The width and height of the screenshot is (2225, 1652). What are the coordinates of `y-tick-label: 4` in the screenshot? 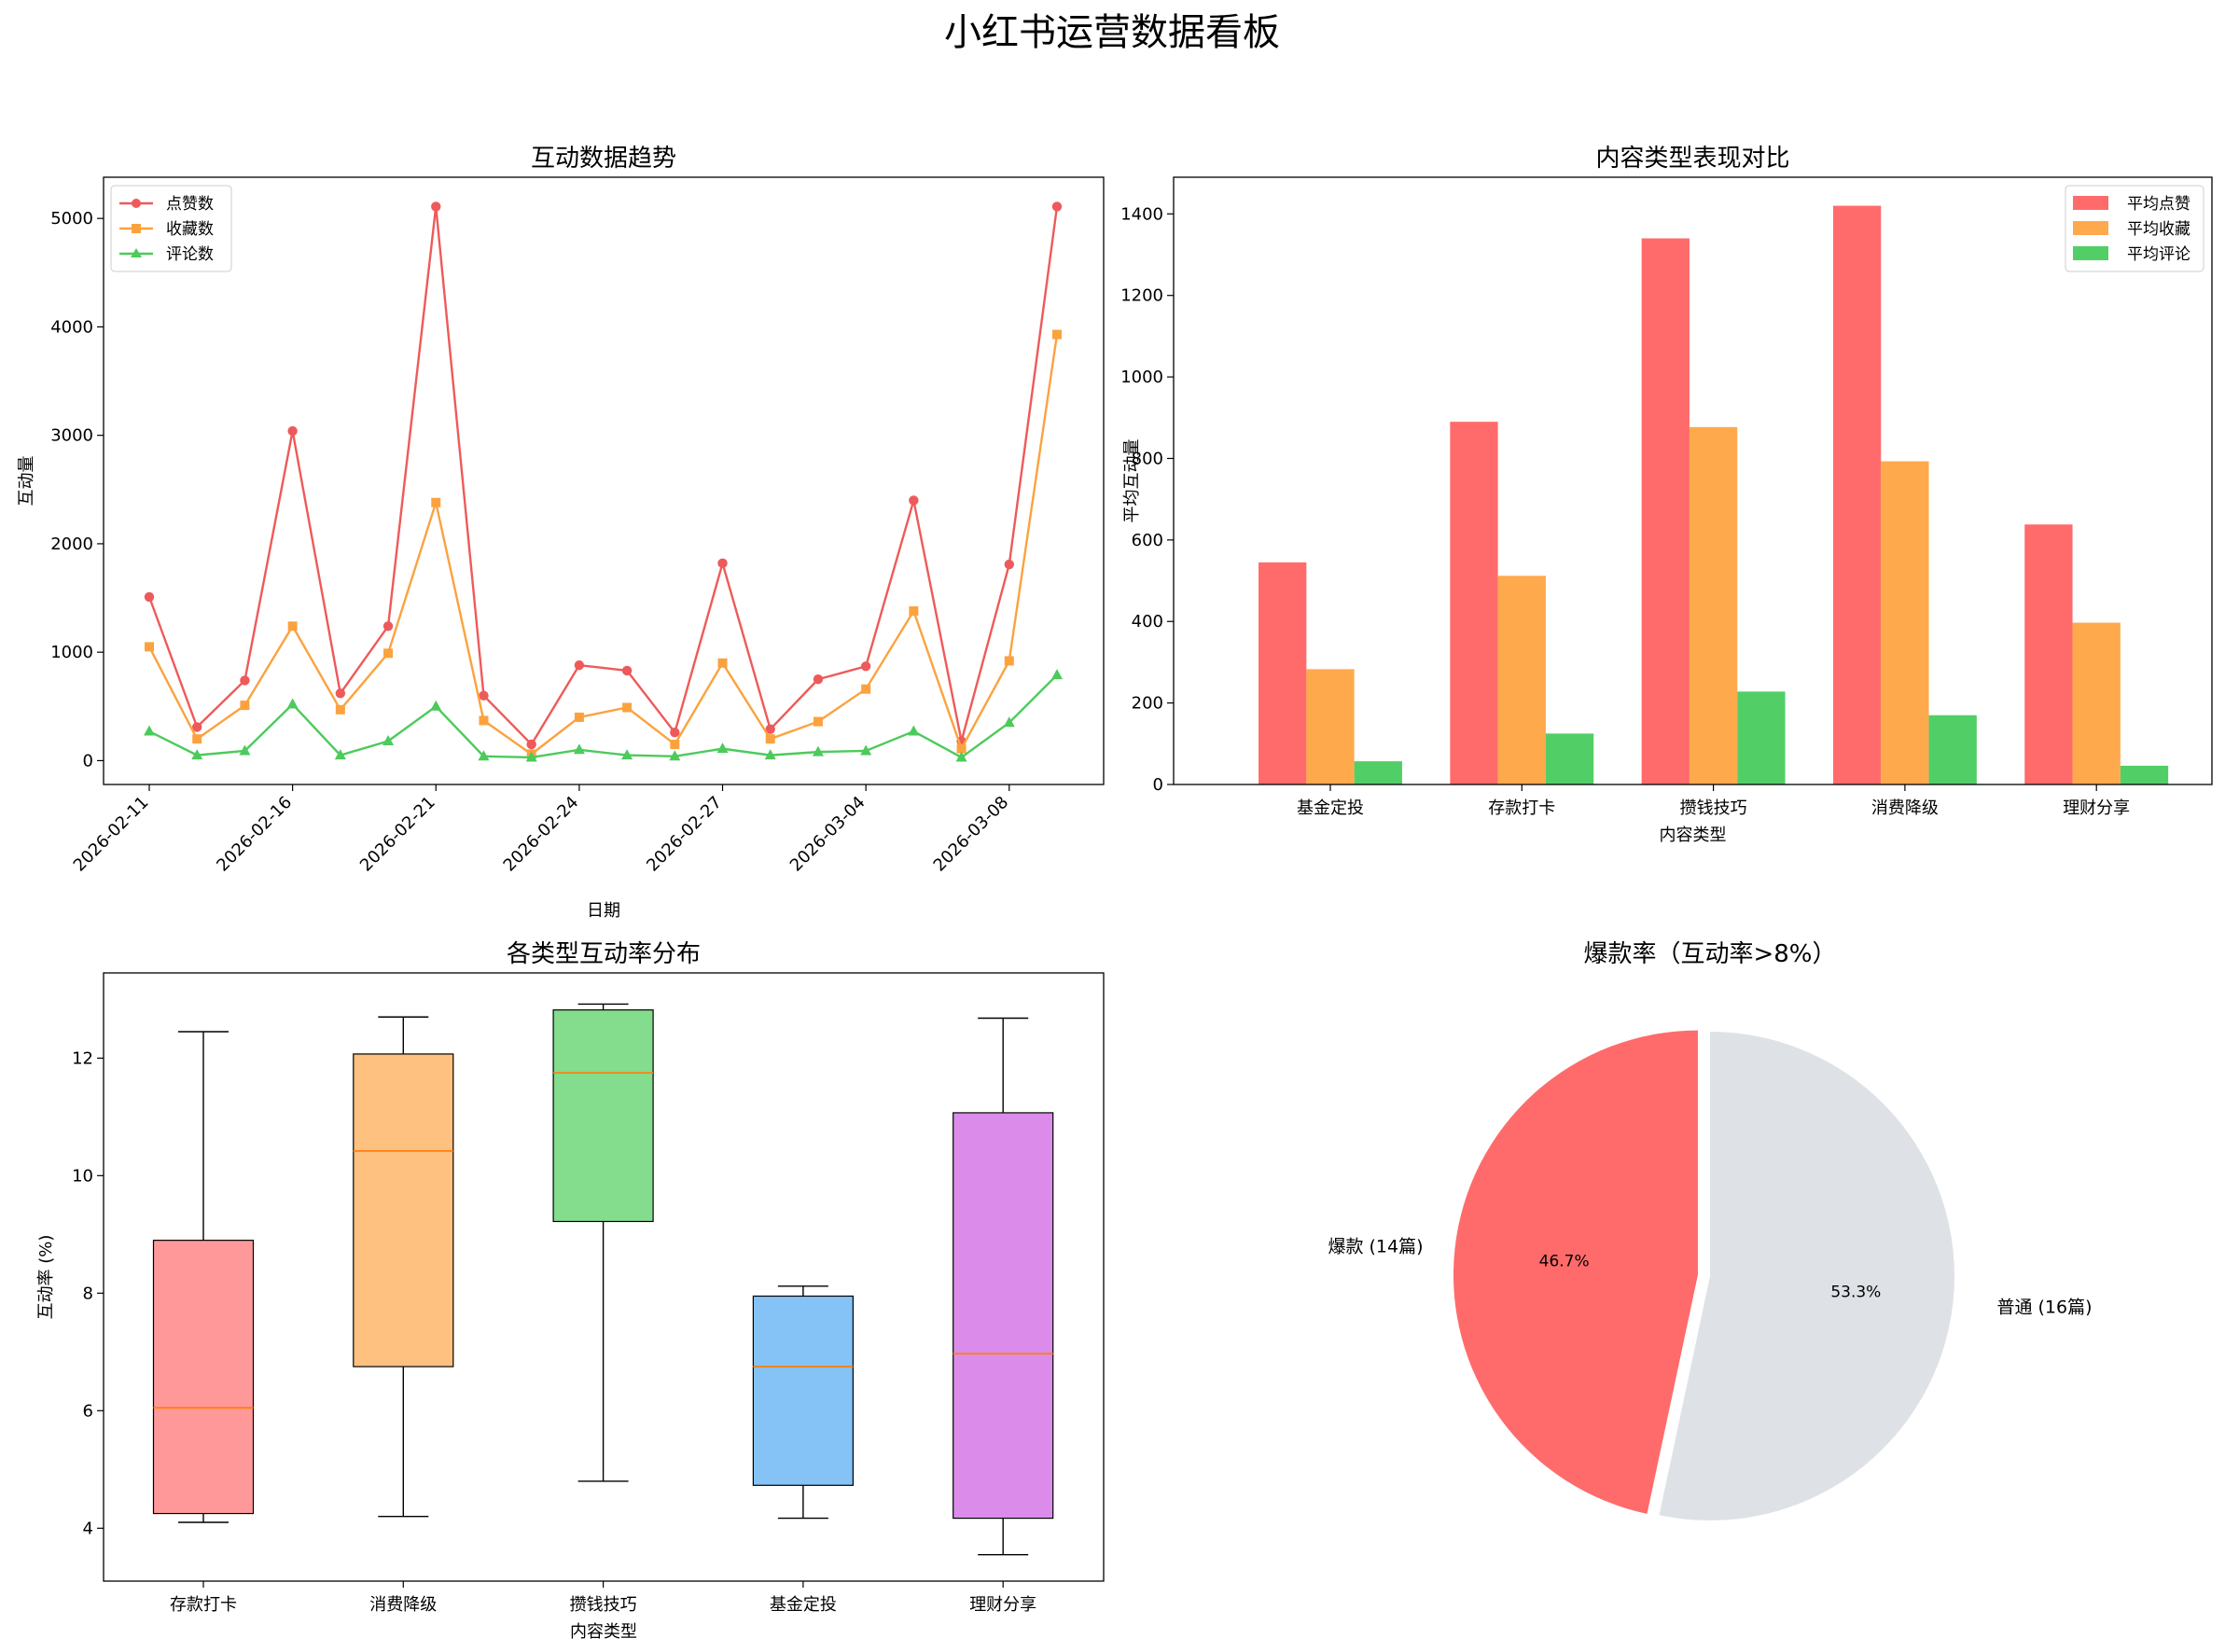 It's located at (88, 1529).